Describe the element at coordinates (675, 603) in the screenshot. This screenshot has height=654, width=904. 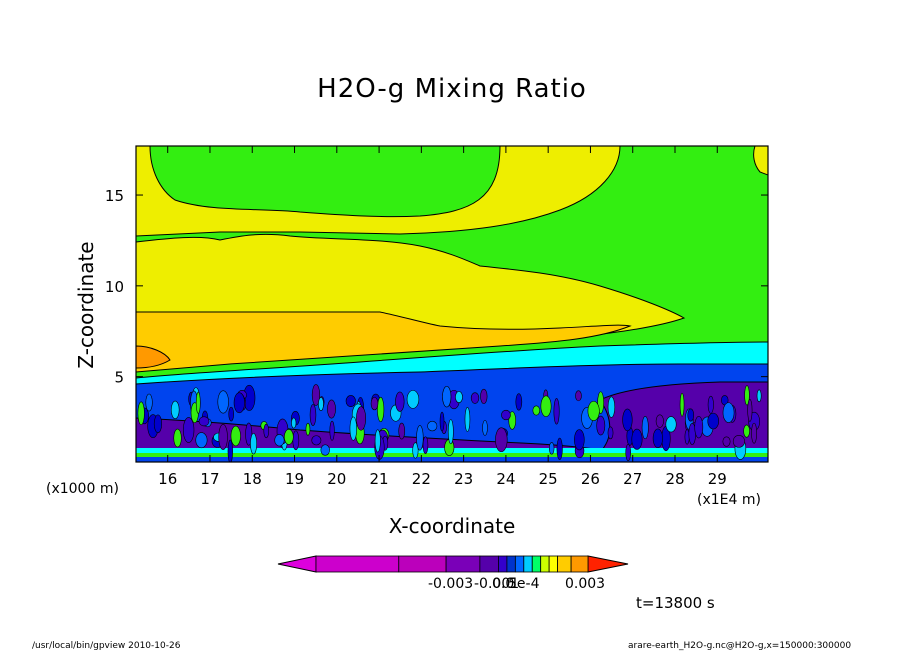
I see `time-label: t=13800 s` at that location.